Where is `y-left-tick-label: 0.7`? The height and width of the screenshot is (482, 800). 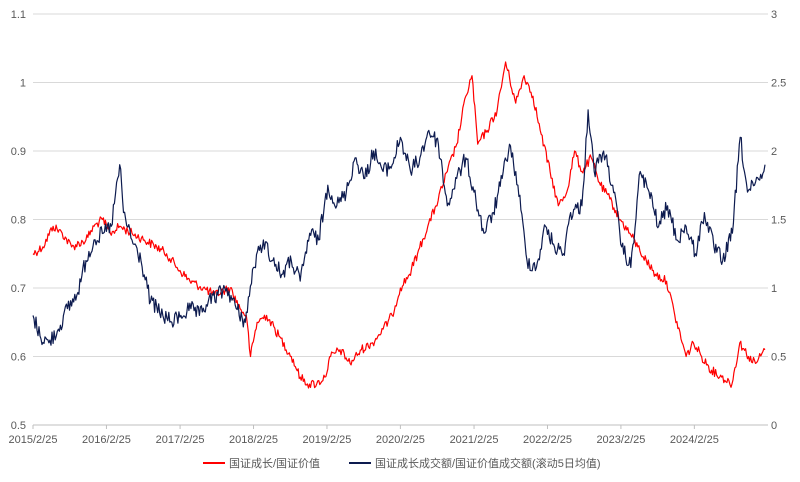 y-left-tick-label: 0.7 is located at coordinates (18, 289).